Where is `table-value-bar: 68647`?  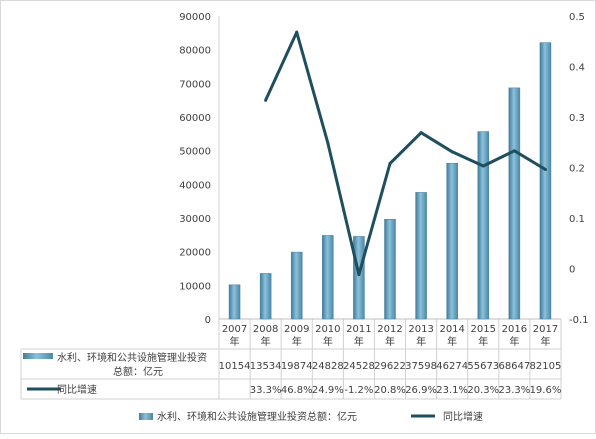
table-value-bar: 68647 is located at coordinates (514, 366).